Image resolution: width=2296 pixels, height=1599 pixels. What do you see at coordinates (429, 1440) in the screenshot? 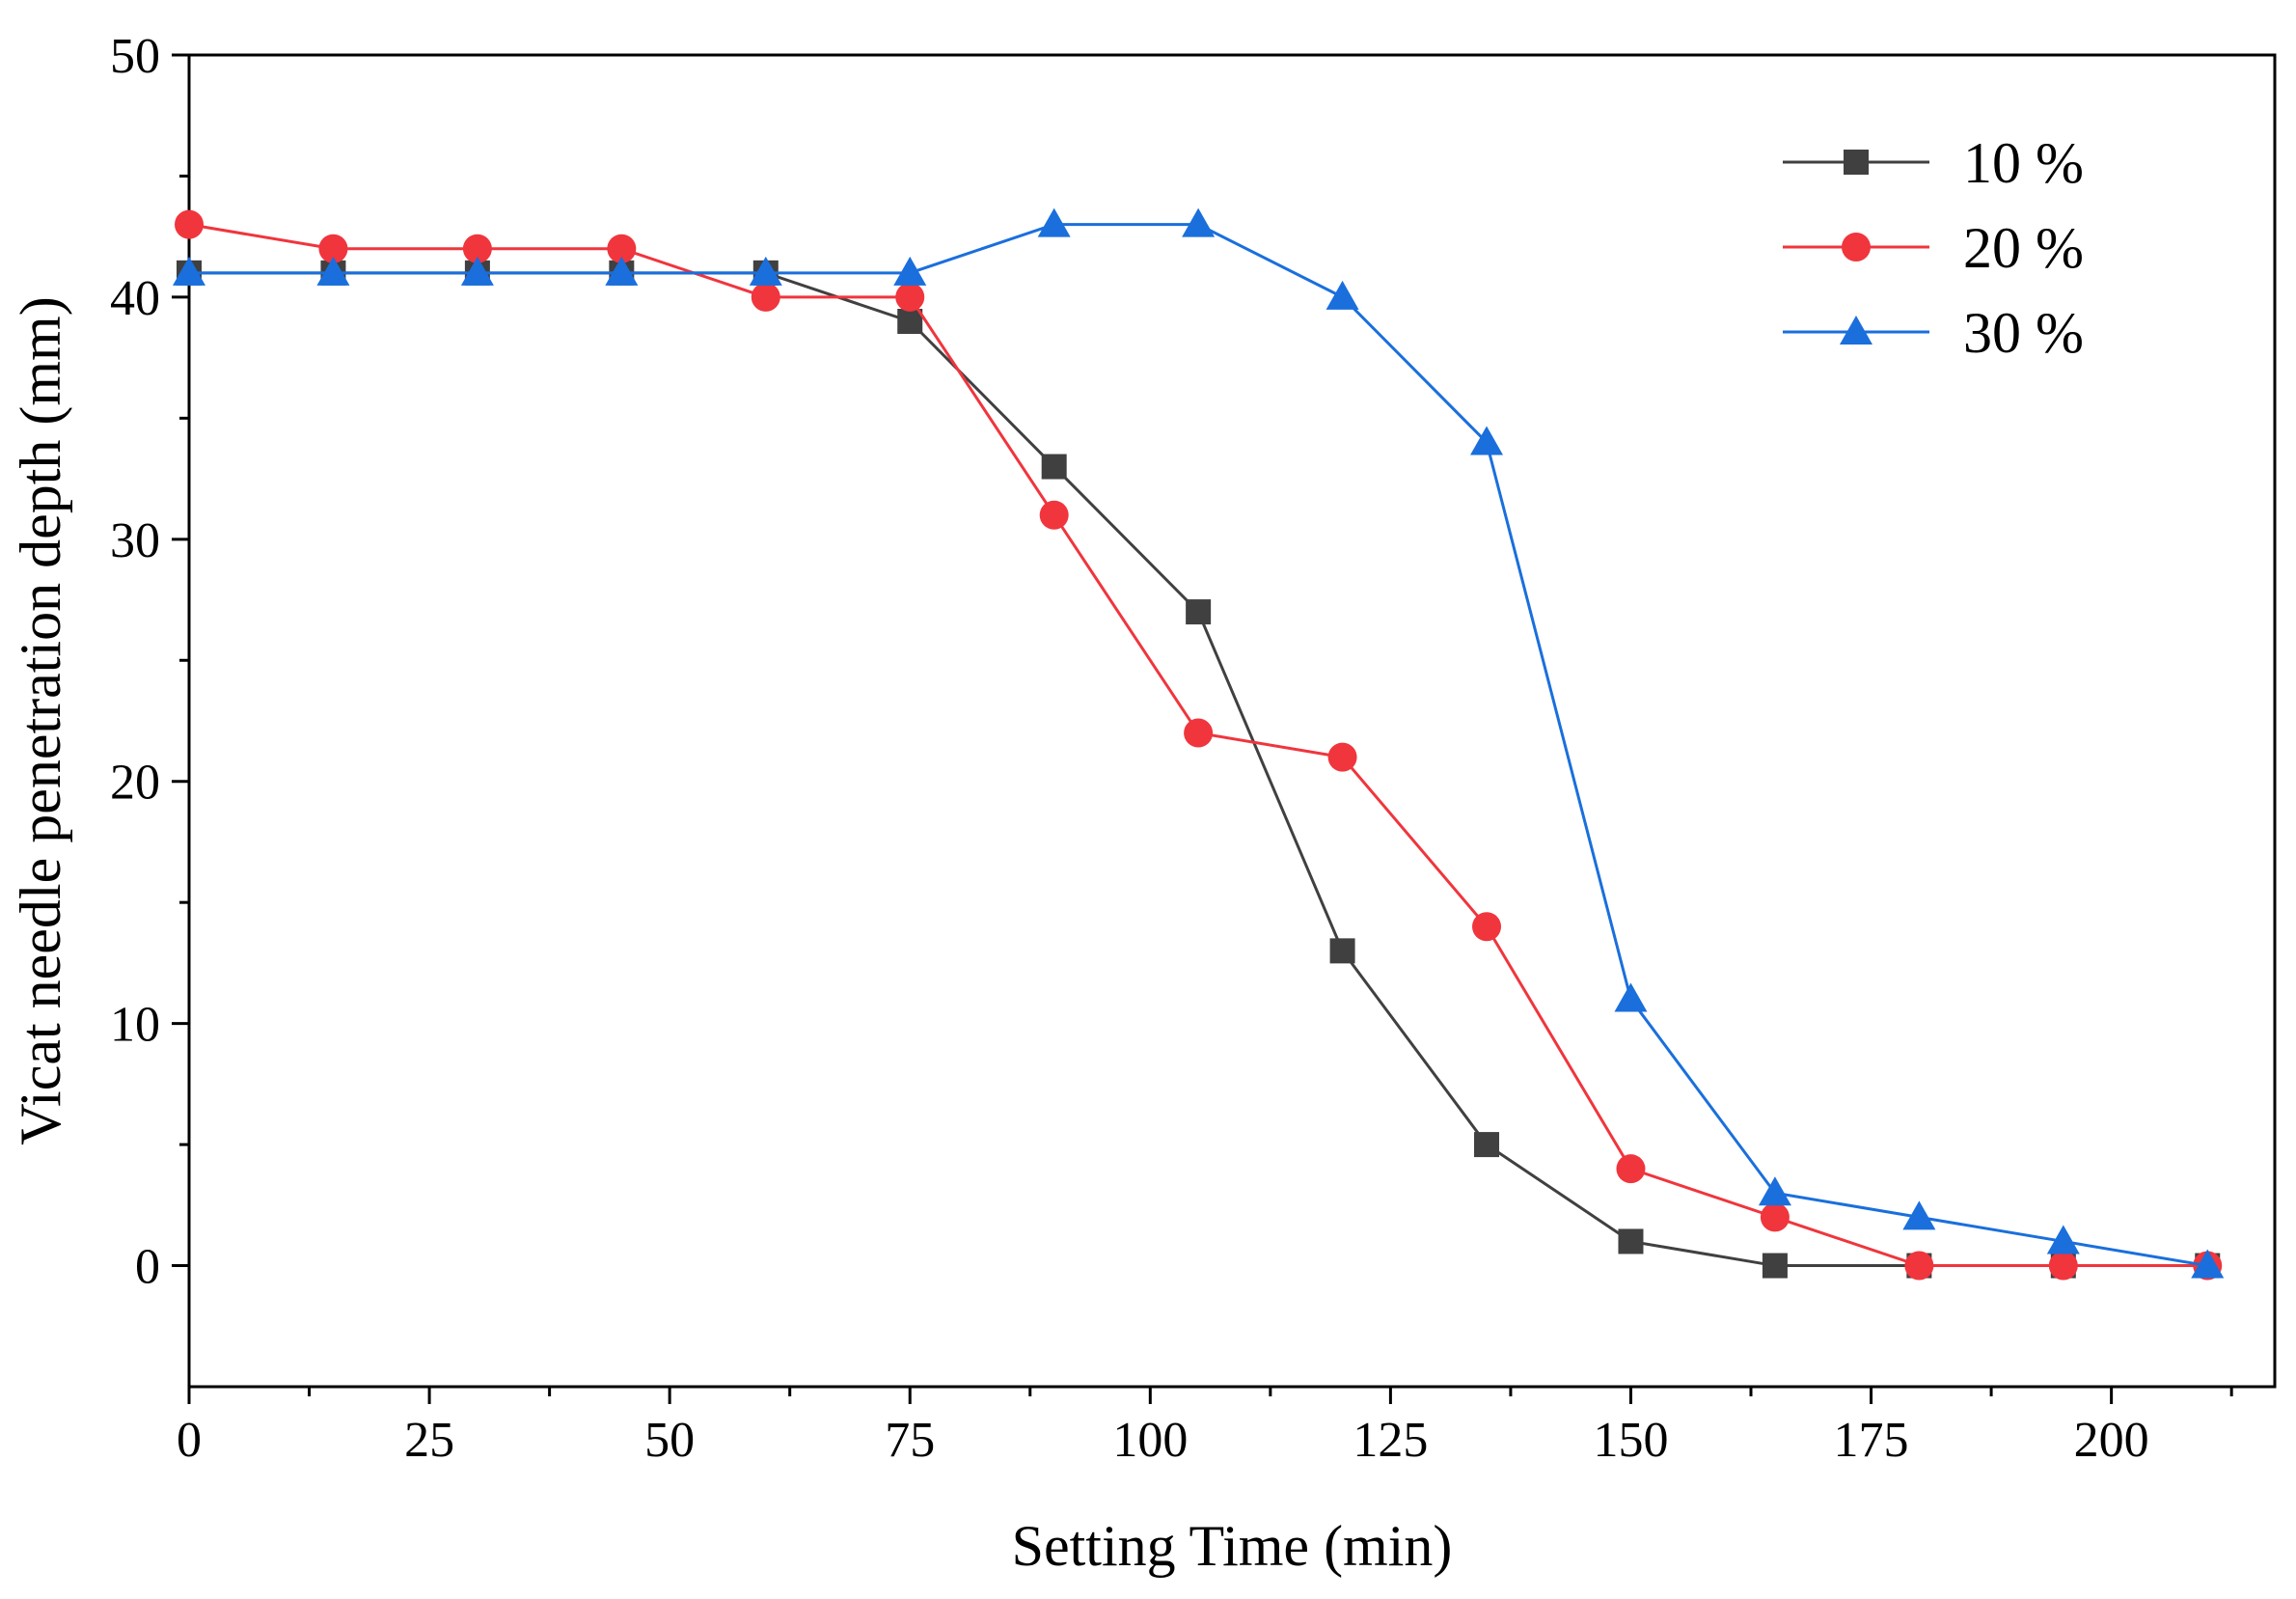
I see `x-tick-label: 25` at bounding box center [429, 1440].